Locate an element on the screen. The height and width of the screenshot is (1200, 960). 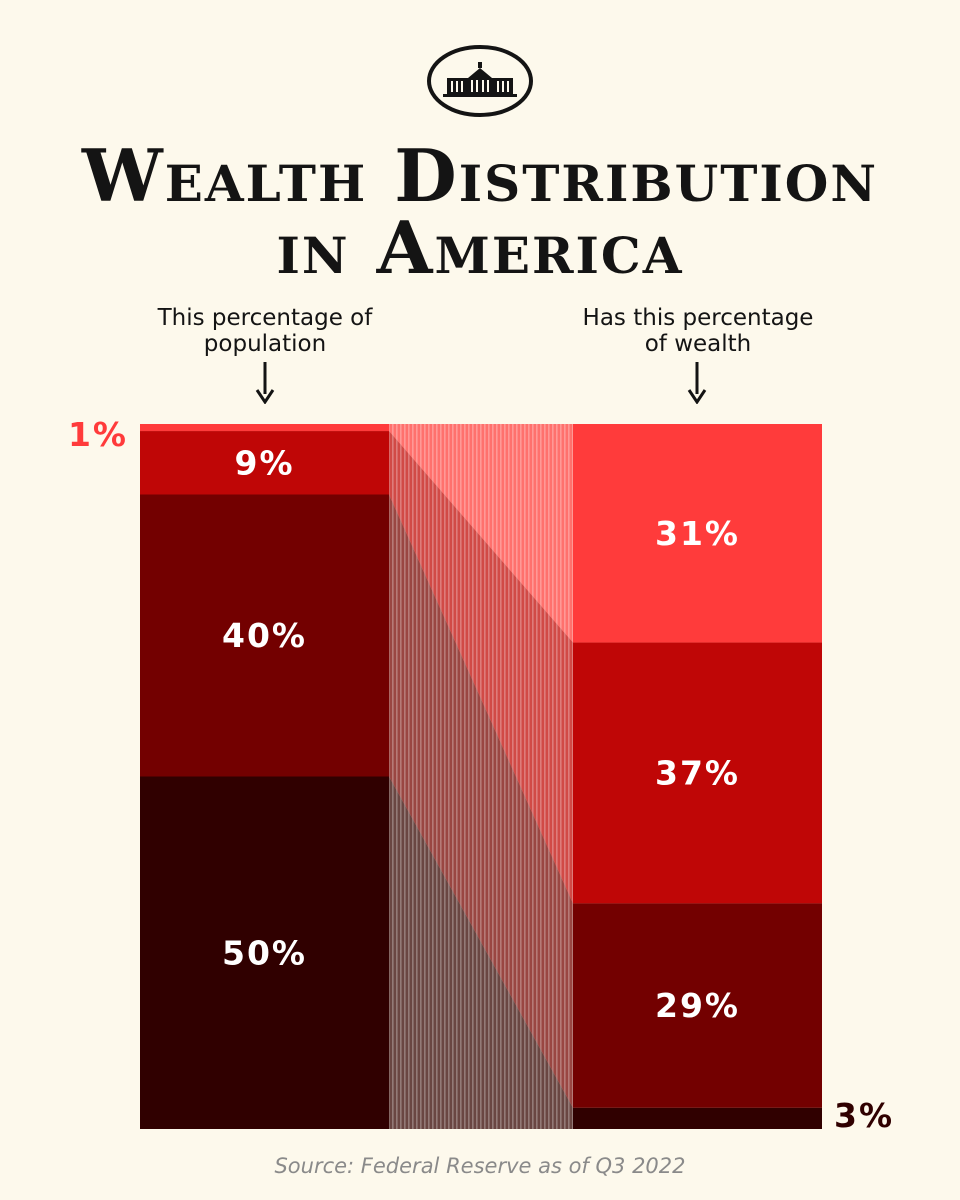
wealth-bar-next-9- is located at coordinates (697, 773).